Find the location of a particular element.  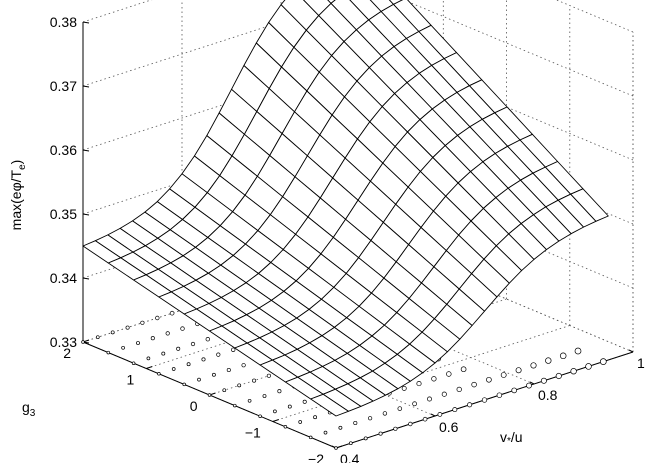

y-tick-label: 1 is located at coordinates (131, 380).